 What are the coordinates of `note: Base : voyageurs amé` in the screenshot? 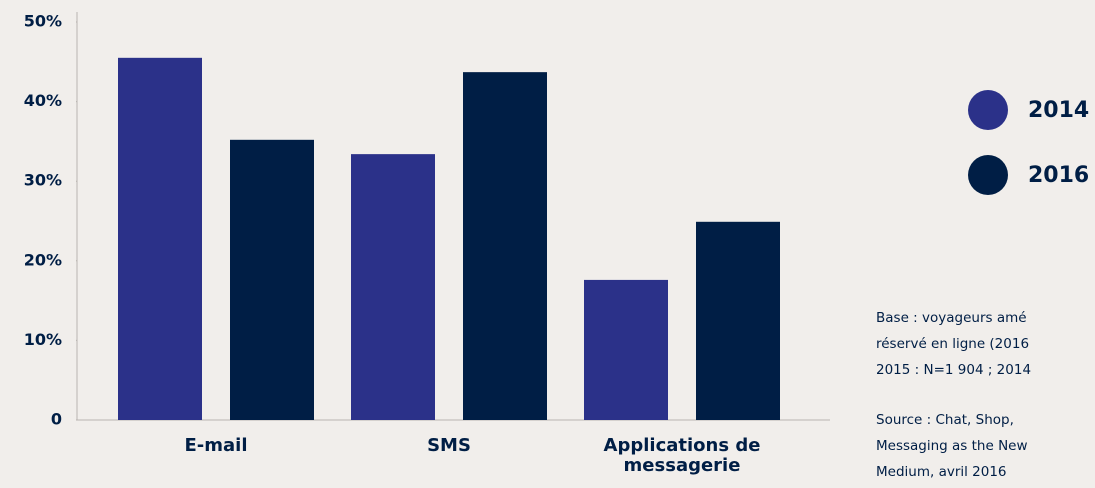 It's located at (951, 318).